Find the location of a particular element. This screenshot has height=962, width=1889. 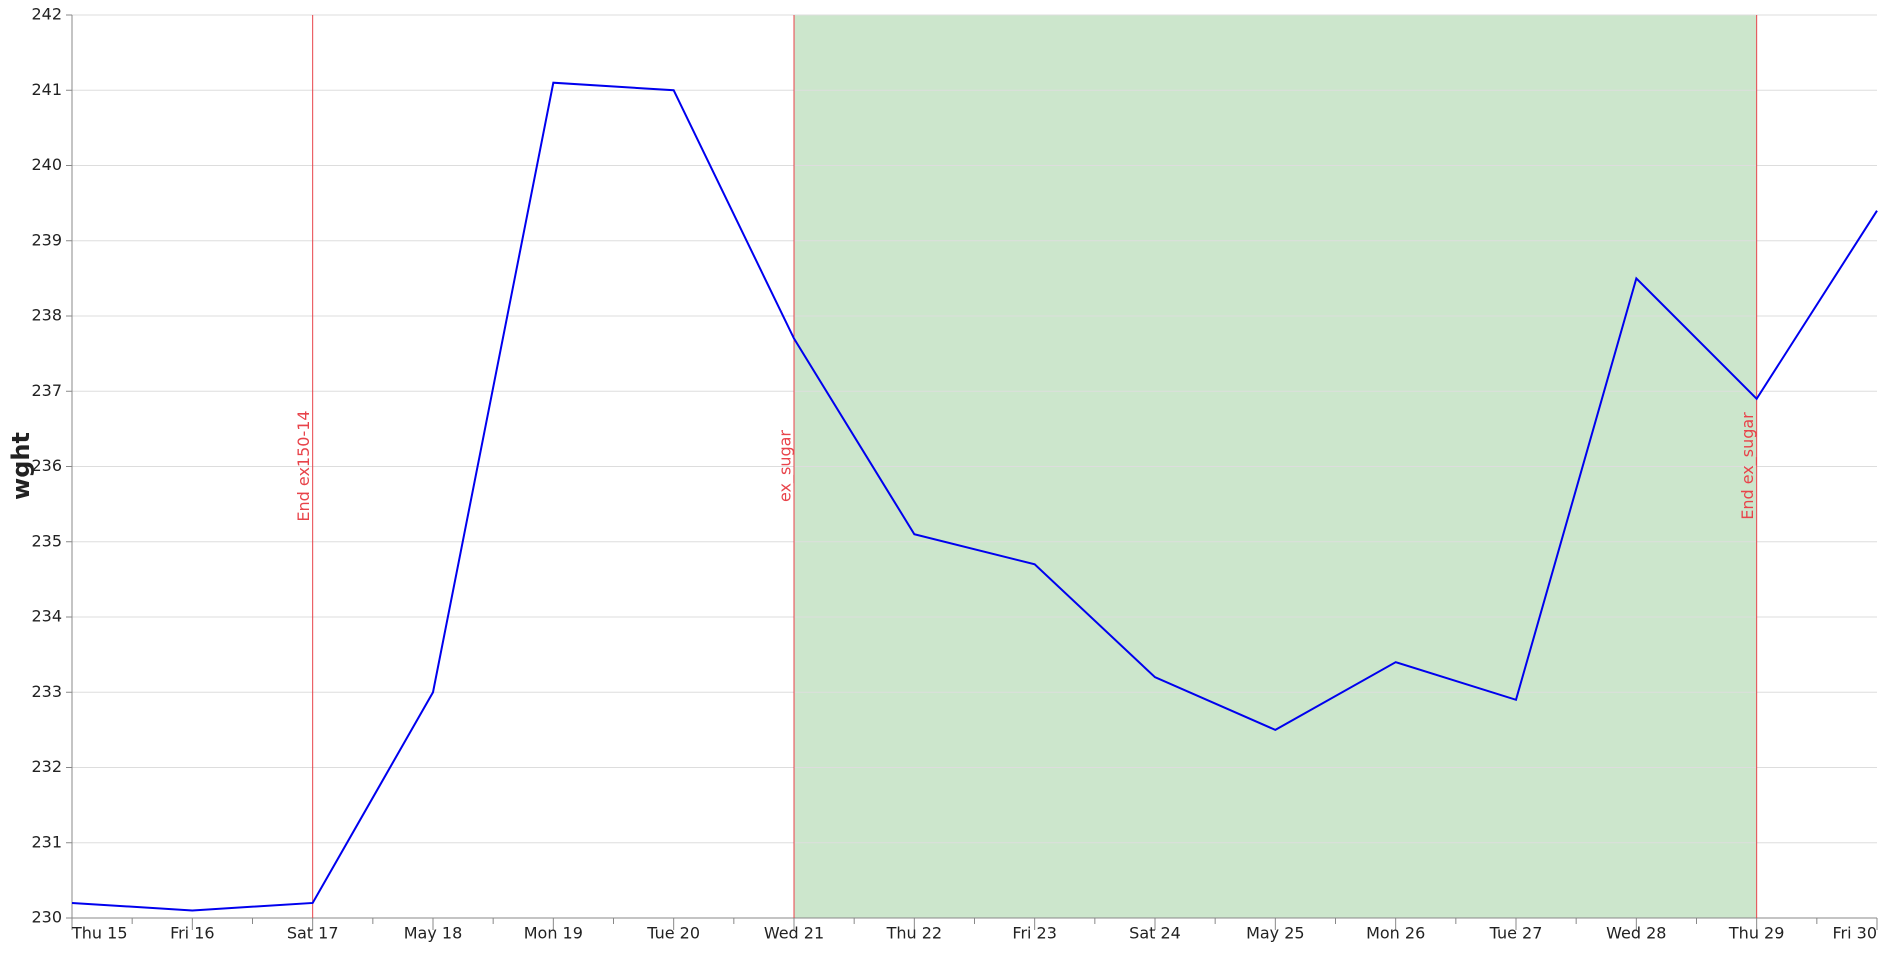

y-tick-label: 234 is located at coordinates (46, 616).